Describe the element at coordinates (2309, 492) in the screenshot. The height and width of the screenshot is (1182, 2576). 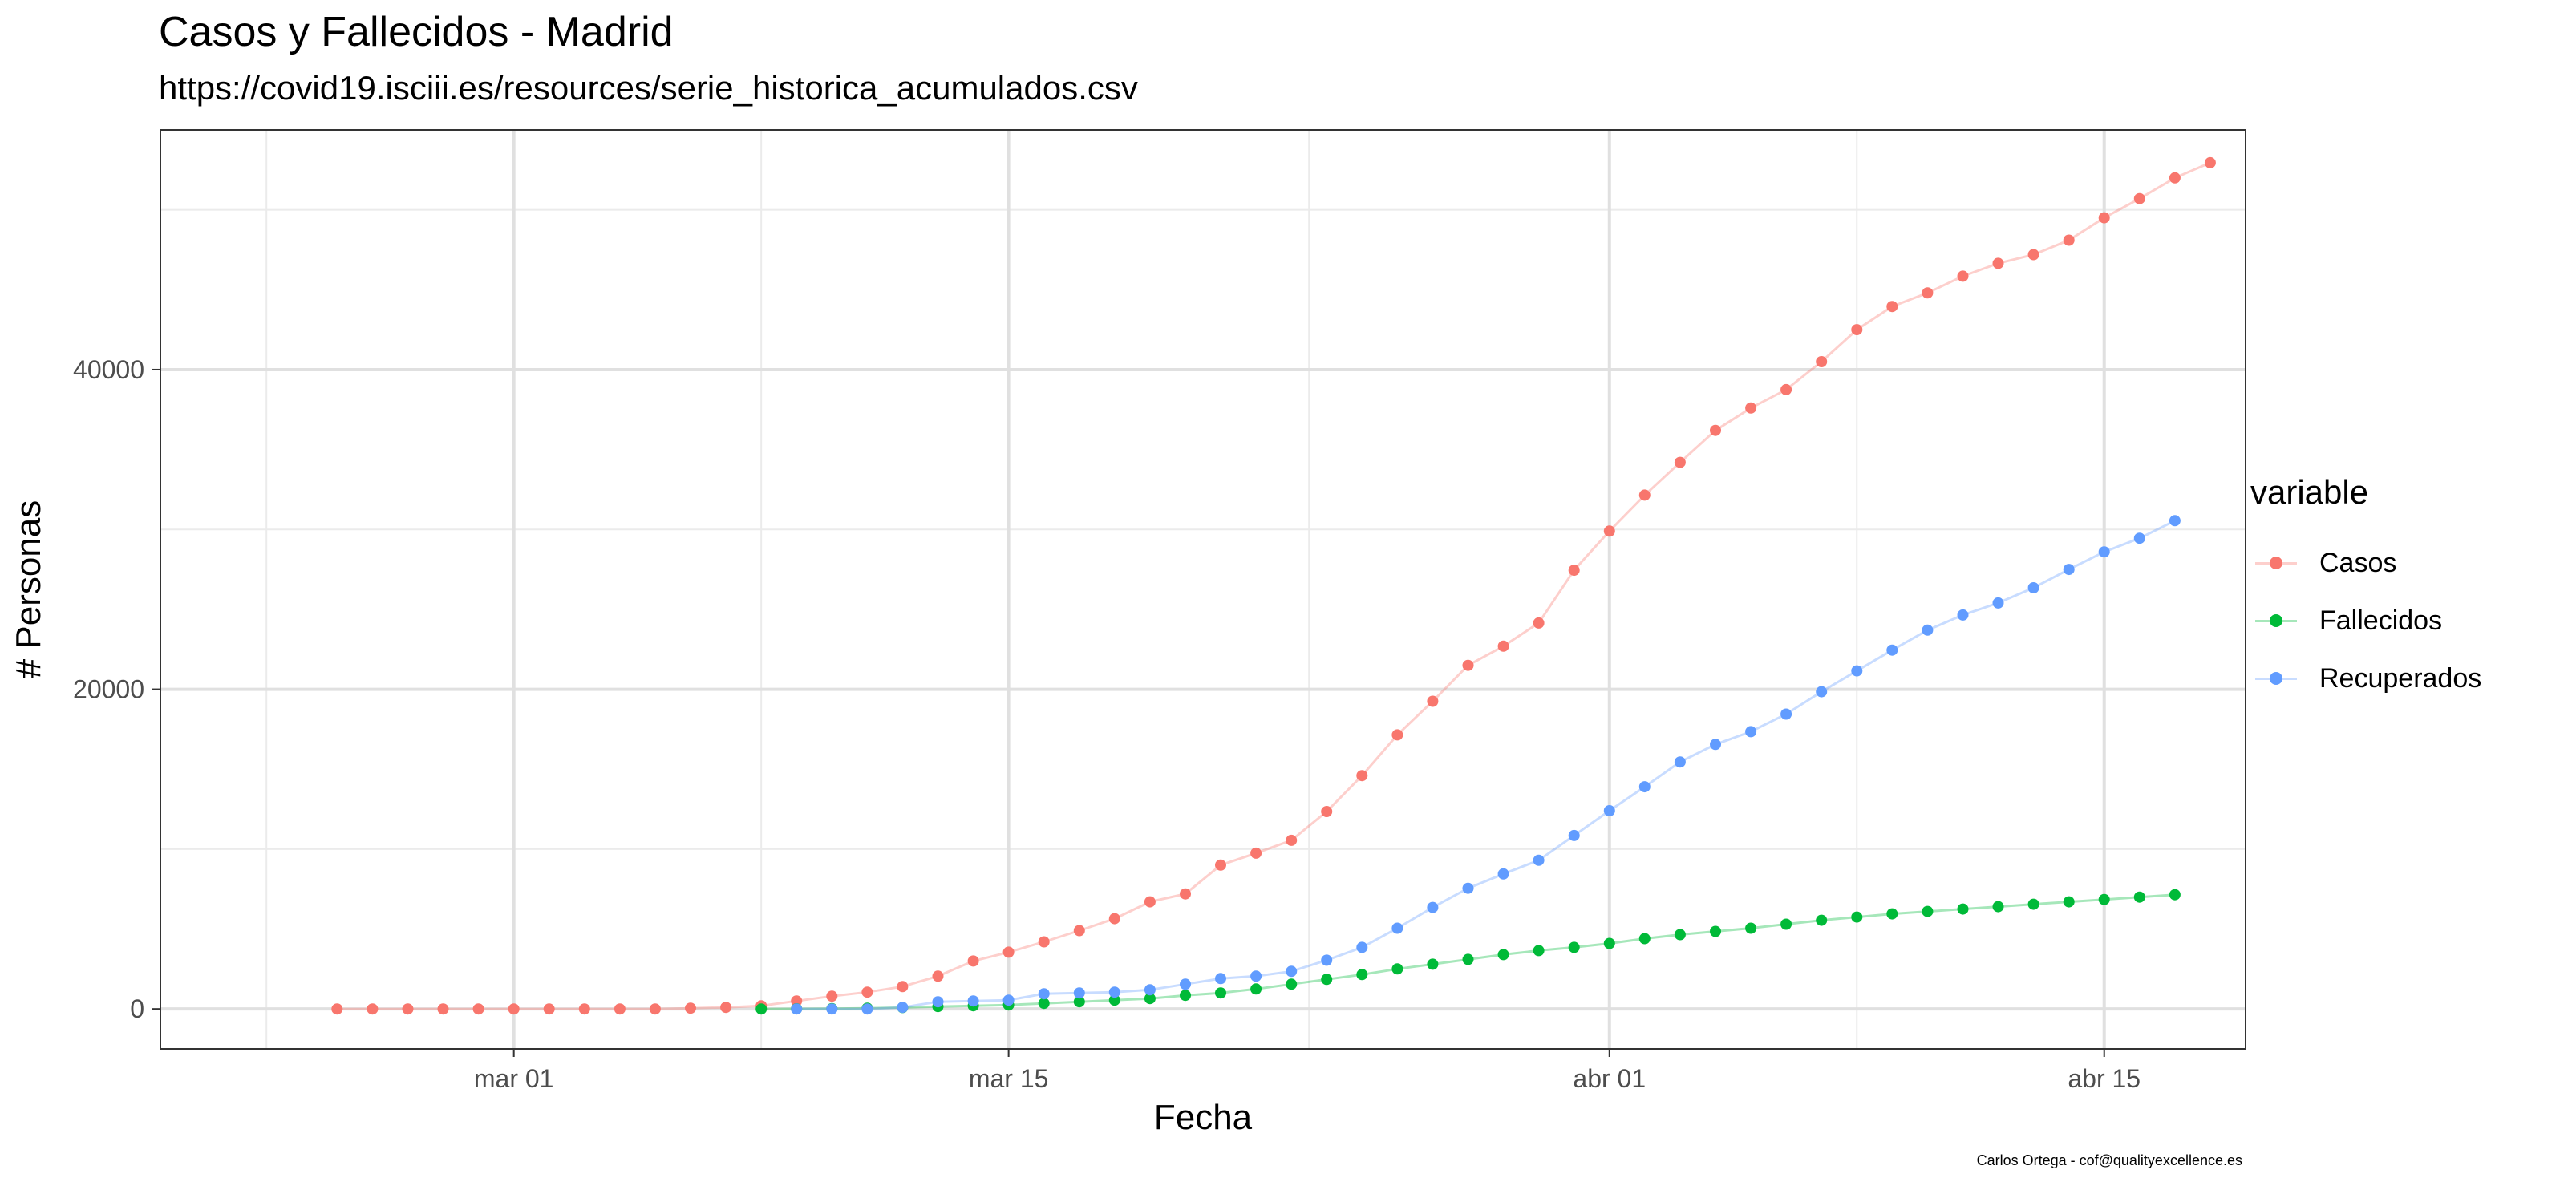
I see `legend-title: variable` at that location.